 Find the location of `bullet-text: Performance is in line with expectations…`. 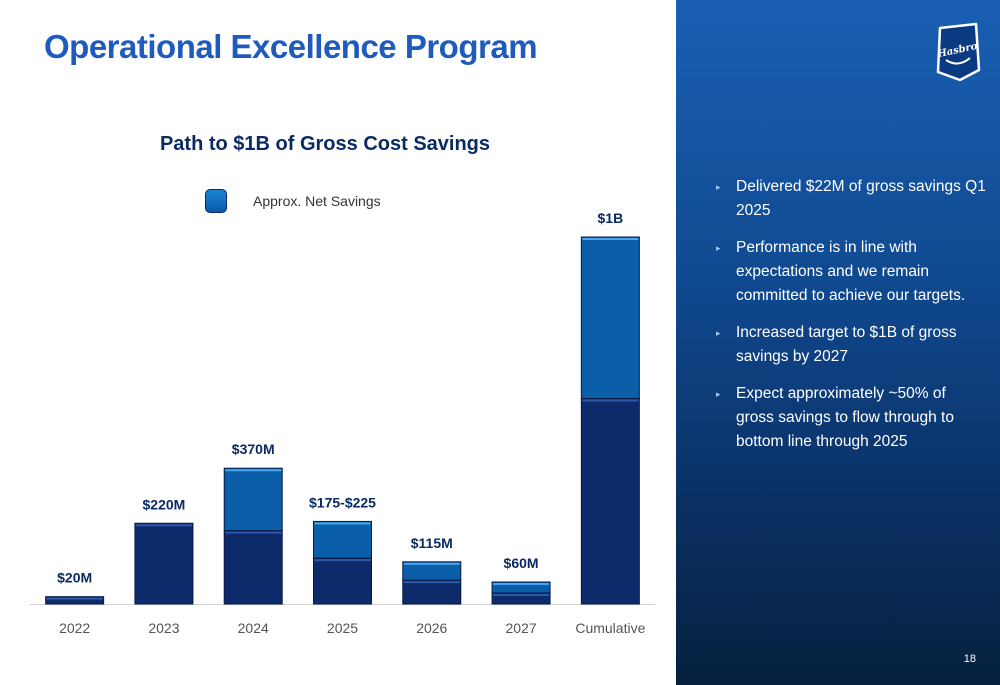

bullet-text: Performance is in line with expectations… is located at coordinates (851, 271).